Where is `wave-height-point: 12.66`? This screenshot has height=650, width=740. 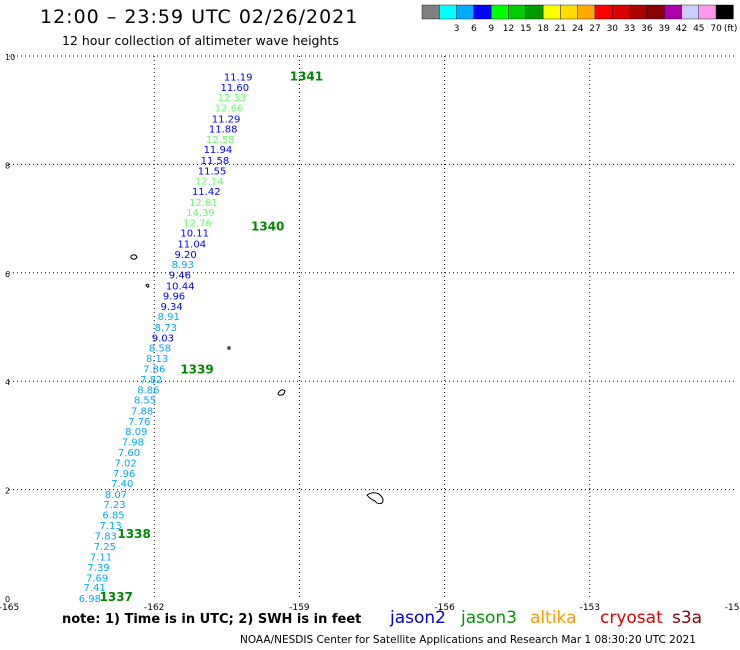
wave-height-point: 12.66 is located at coordinates (229, 108).